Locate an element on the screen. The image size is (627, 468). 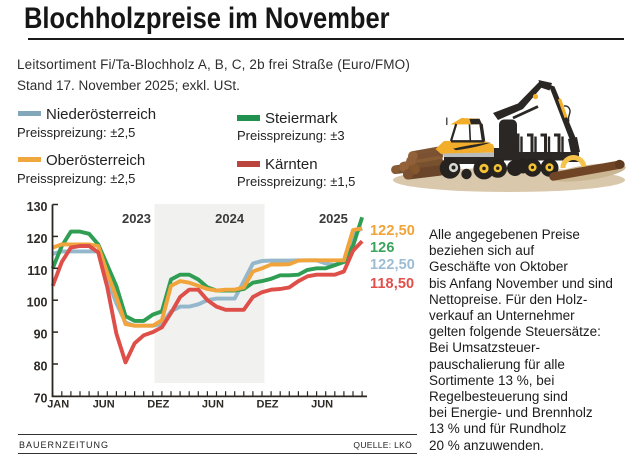
svg-text: 2025 is located at coordinates (333, 218).